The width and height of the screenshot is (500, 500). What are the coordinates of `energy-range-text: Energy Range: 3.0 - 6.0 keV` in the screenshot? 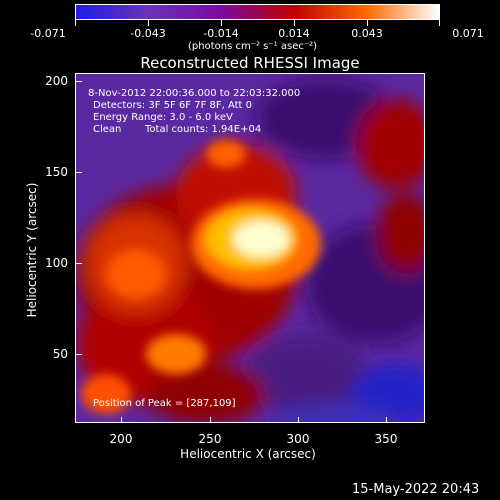 It's located at (163, 117).